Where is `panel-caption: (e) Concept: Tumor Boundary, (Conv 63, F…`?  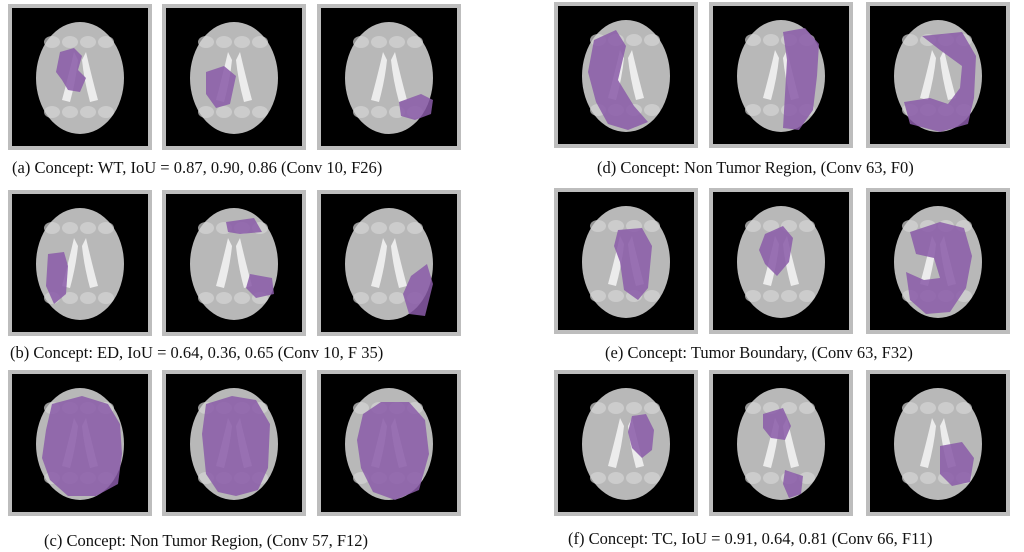
panel-caption: (e) Concept: Tumor Boundary, (Conv 63, F… is located at coordinates (759, 352).